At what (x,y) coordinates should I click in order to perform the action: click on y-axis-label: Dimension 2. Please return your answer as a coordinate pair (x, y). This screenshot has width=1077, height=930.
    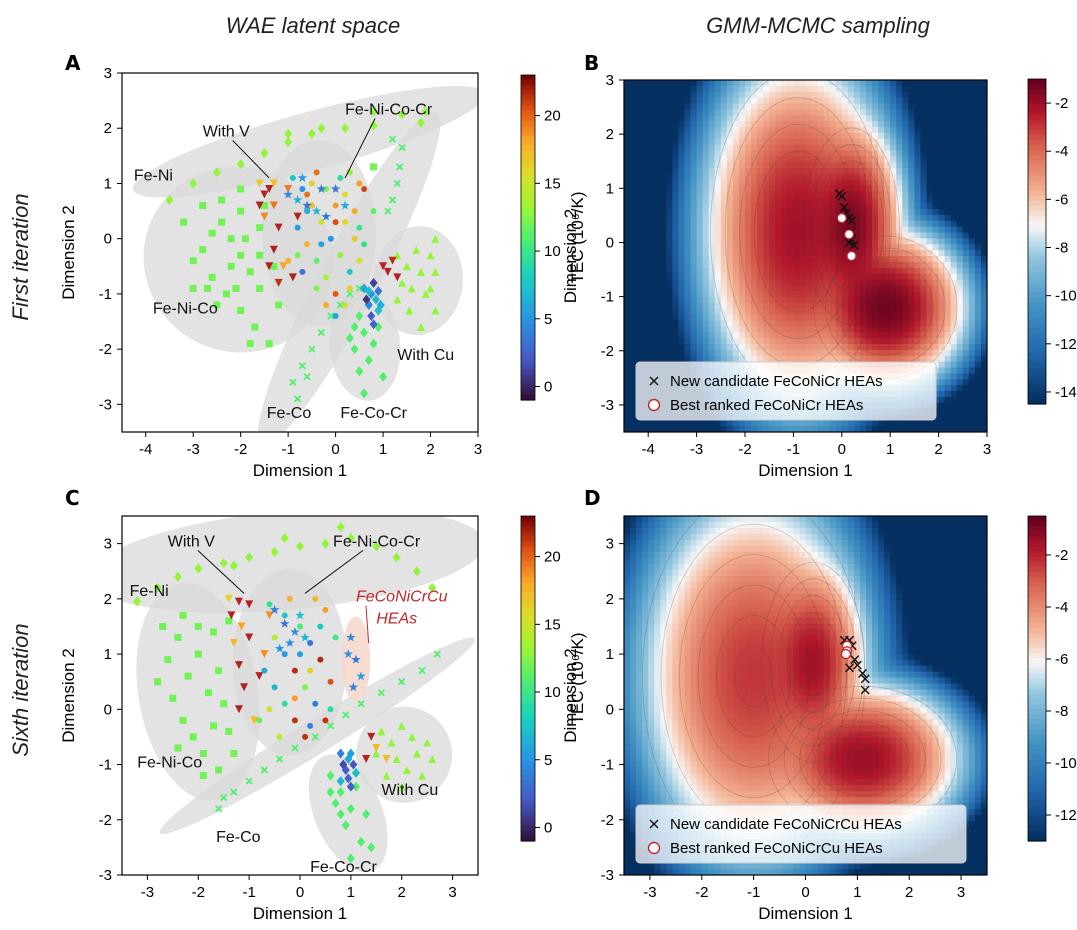
    Looking at the image, I should click on (570, 256).